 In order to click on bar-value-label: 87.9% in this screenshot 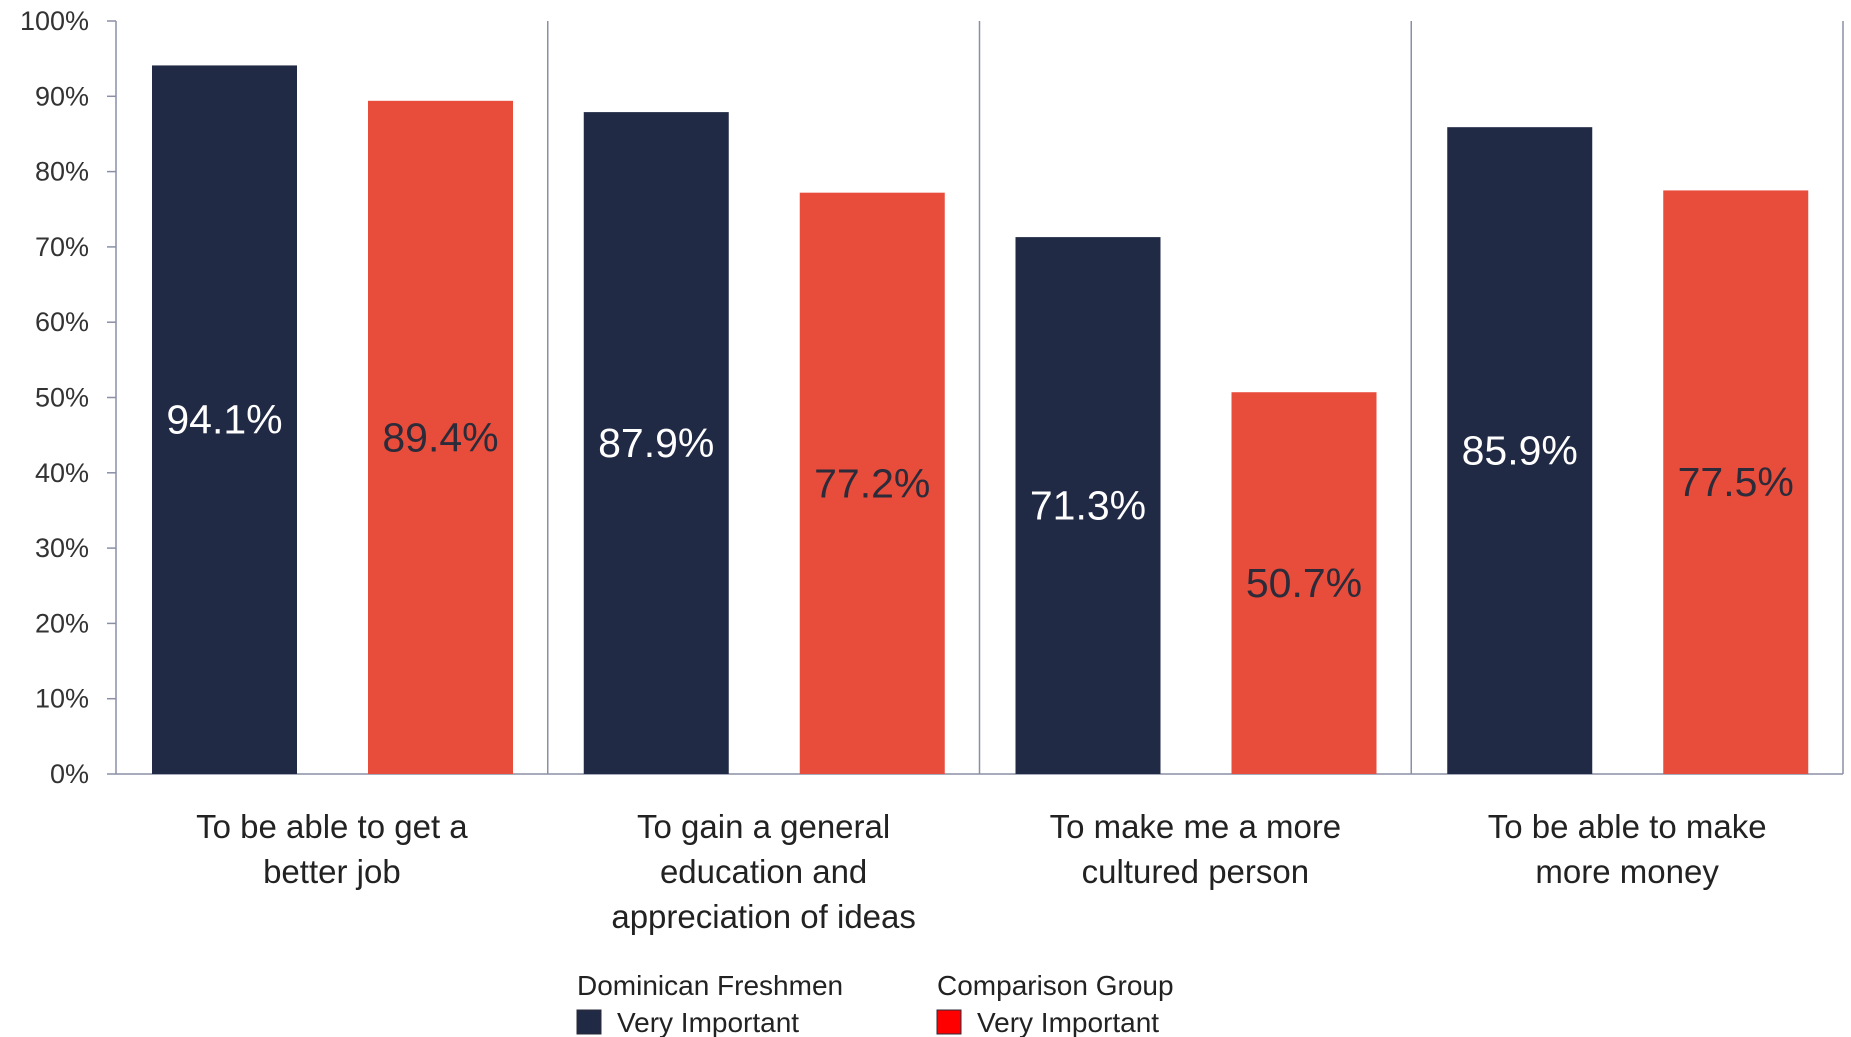, I will do `click(656, 443)`.